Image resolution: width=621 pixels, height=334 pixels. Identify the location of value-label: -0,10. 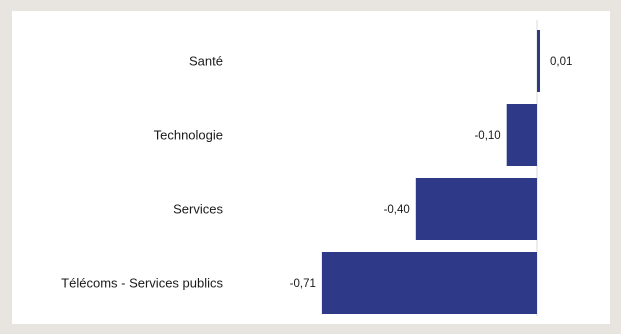
(487, 136).